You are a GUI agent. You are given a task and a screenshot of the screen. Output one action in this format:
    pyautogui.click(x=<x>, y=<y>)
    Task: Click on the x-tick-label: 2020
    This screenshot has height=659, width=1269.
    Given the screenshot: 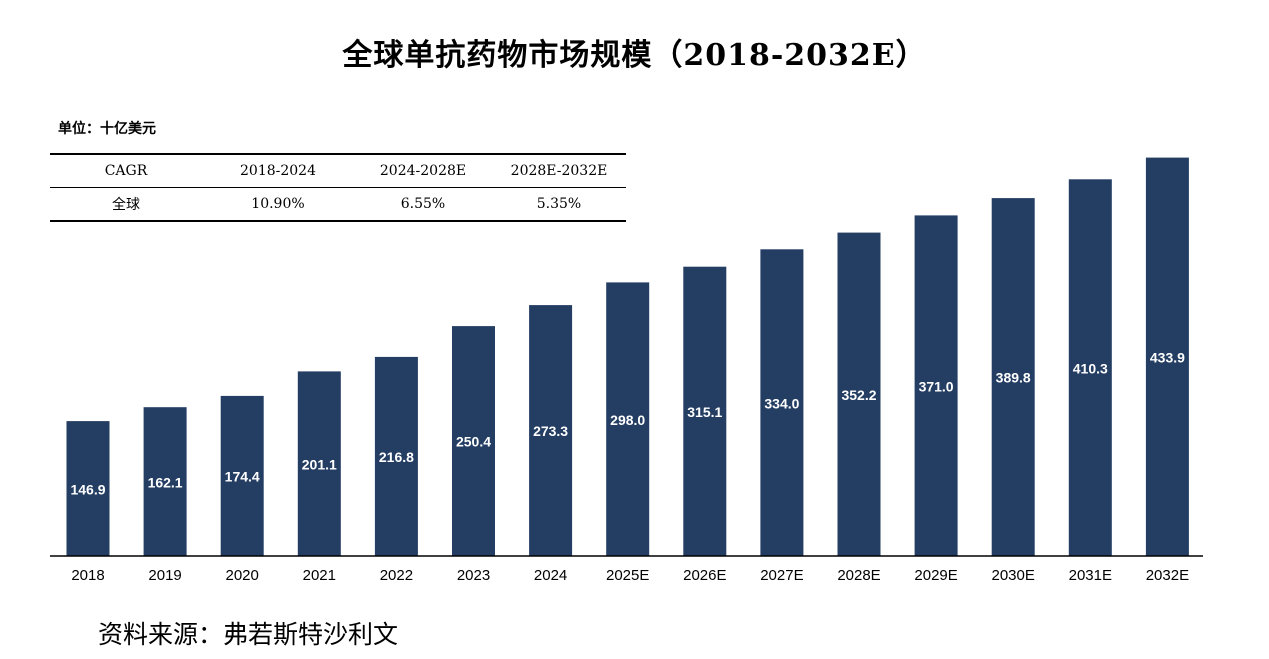 What is the action you would take?
    pyautogui.click(x=242, y=575)
    